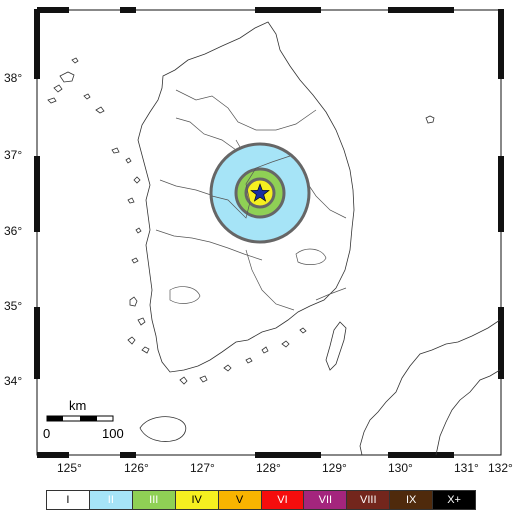 This screenshot has width=522, height=515. I want to click on lon-tick-125: 125°, so click(69, 468).